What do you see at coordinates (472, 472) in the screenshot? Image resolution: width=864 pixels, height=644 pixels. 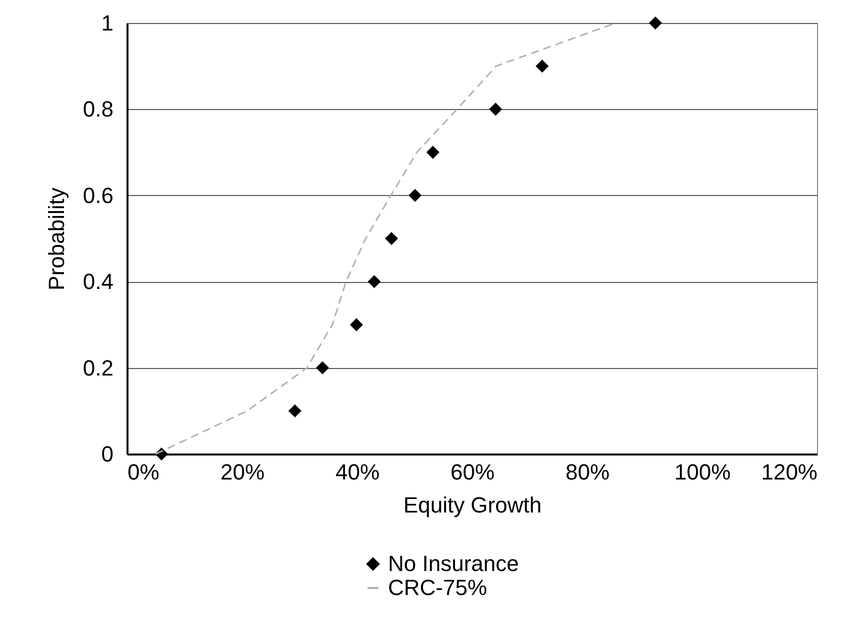 I see `x-tick-label: 60%` at bounding box center [472, 472].